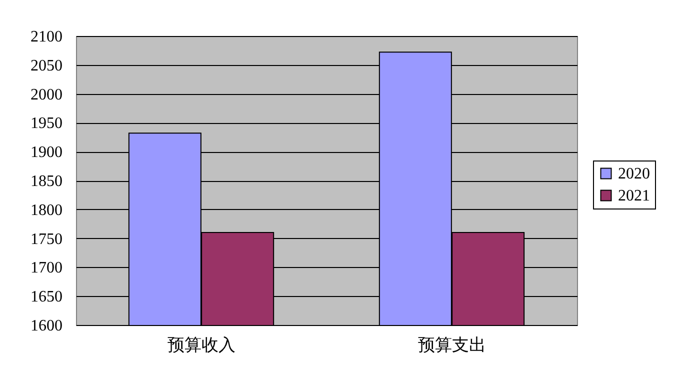  What do you see at coordinates (46, 153) in the screenshot?
I see `y-tick-label: 1900` at bounding box center [46, 153].